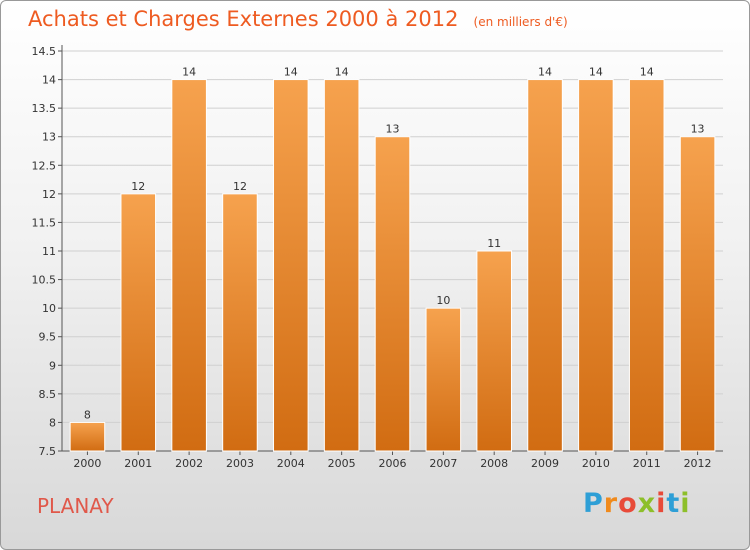 The width and height of the screenshot is (750, 550). What do you see at coordinates (75, 506) in the screenshot?
I see `town-name: PLANAY` at bounding box center [75, 506].